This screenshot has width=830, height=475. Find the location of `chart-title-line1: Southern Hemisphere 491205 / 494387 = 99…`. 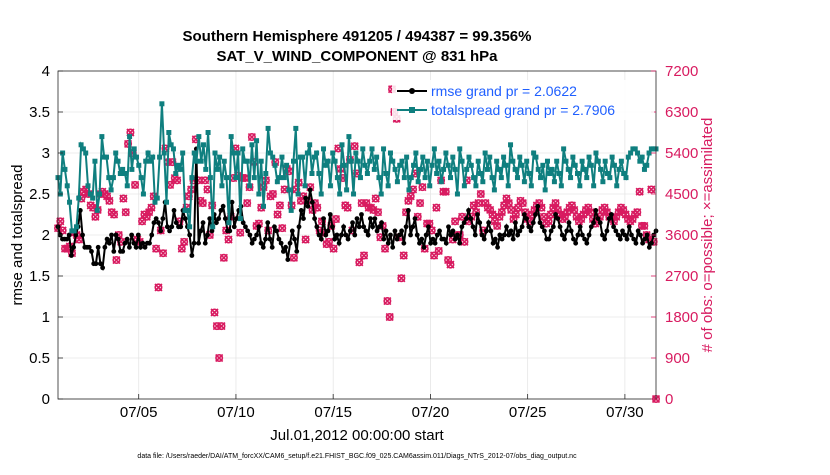

chart-title-line1: Southern Hemisphere 491205 / 494387 = 99… is located at coordinates (357, 36).